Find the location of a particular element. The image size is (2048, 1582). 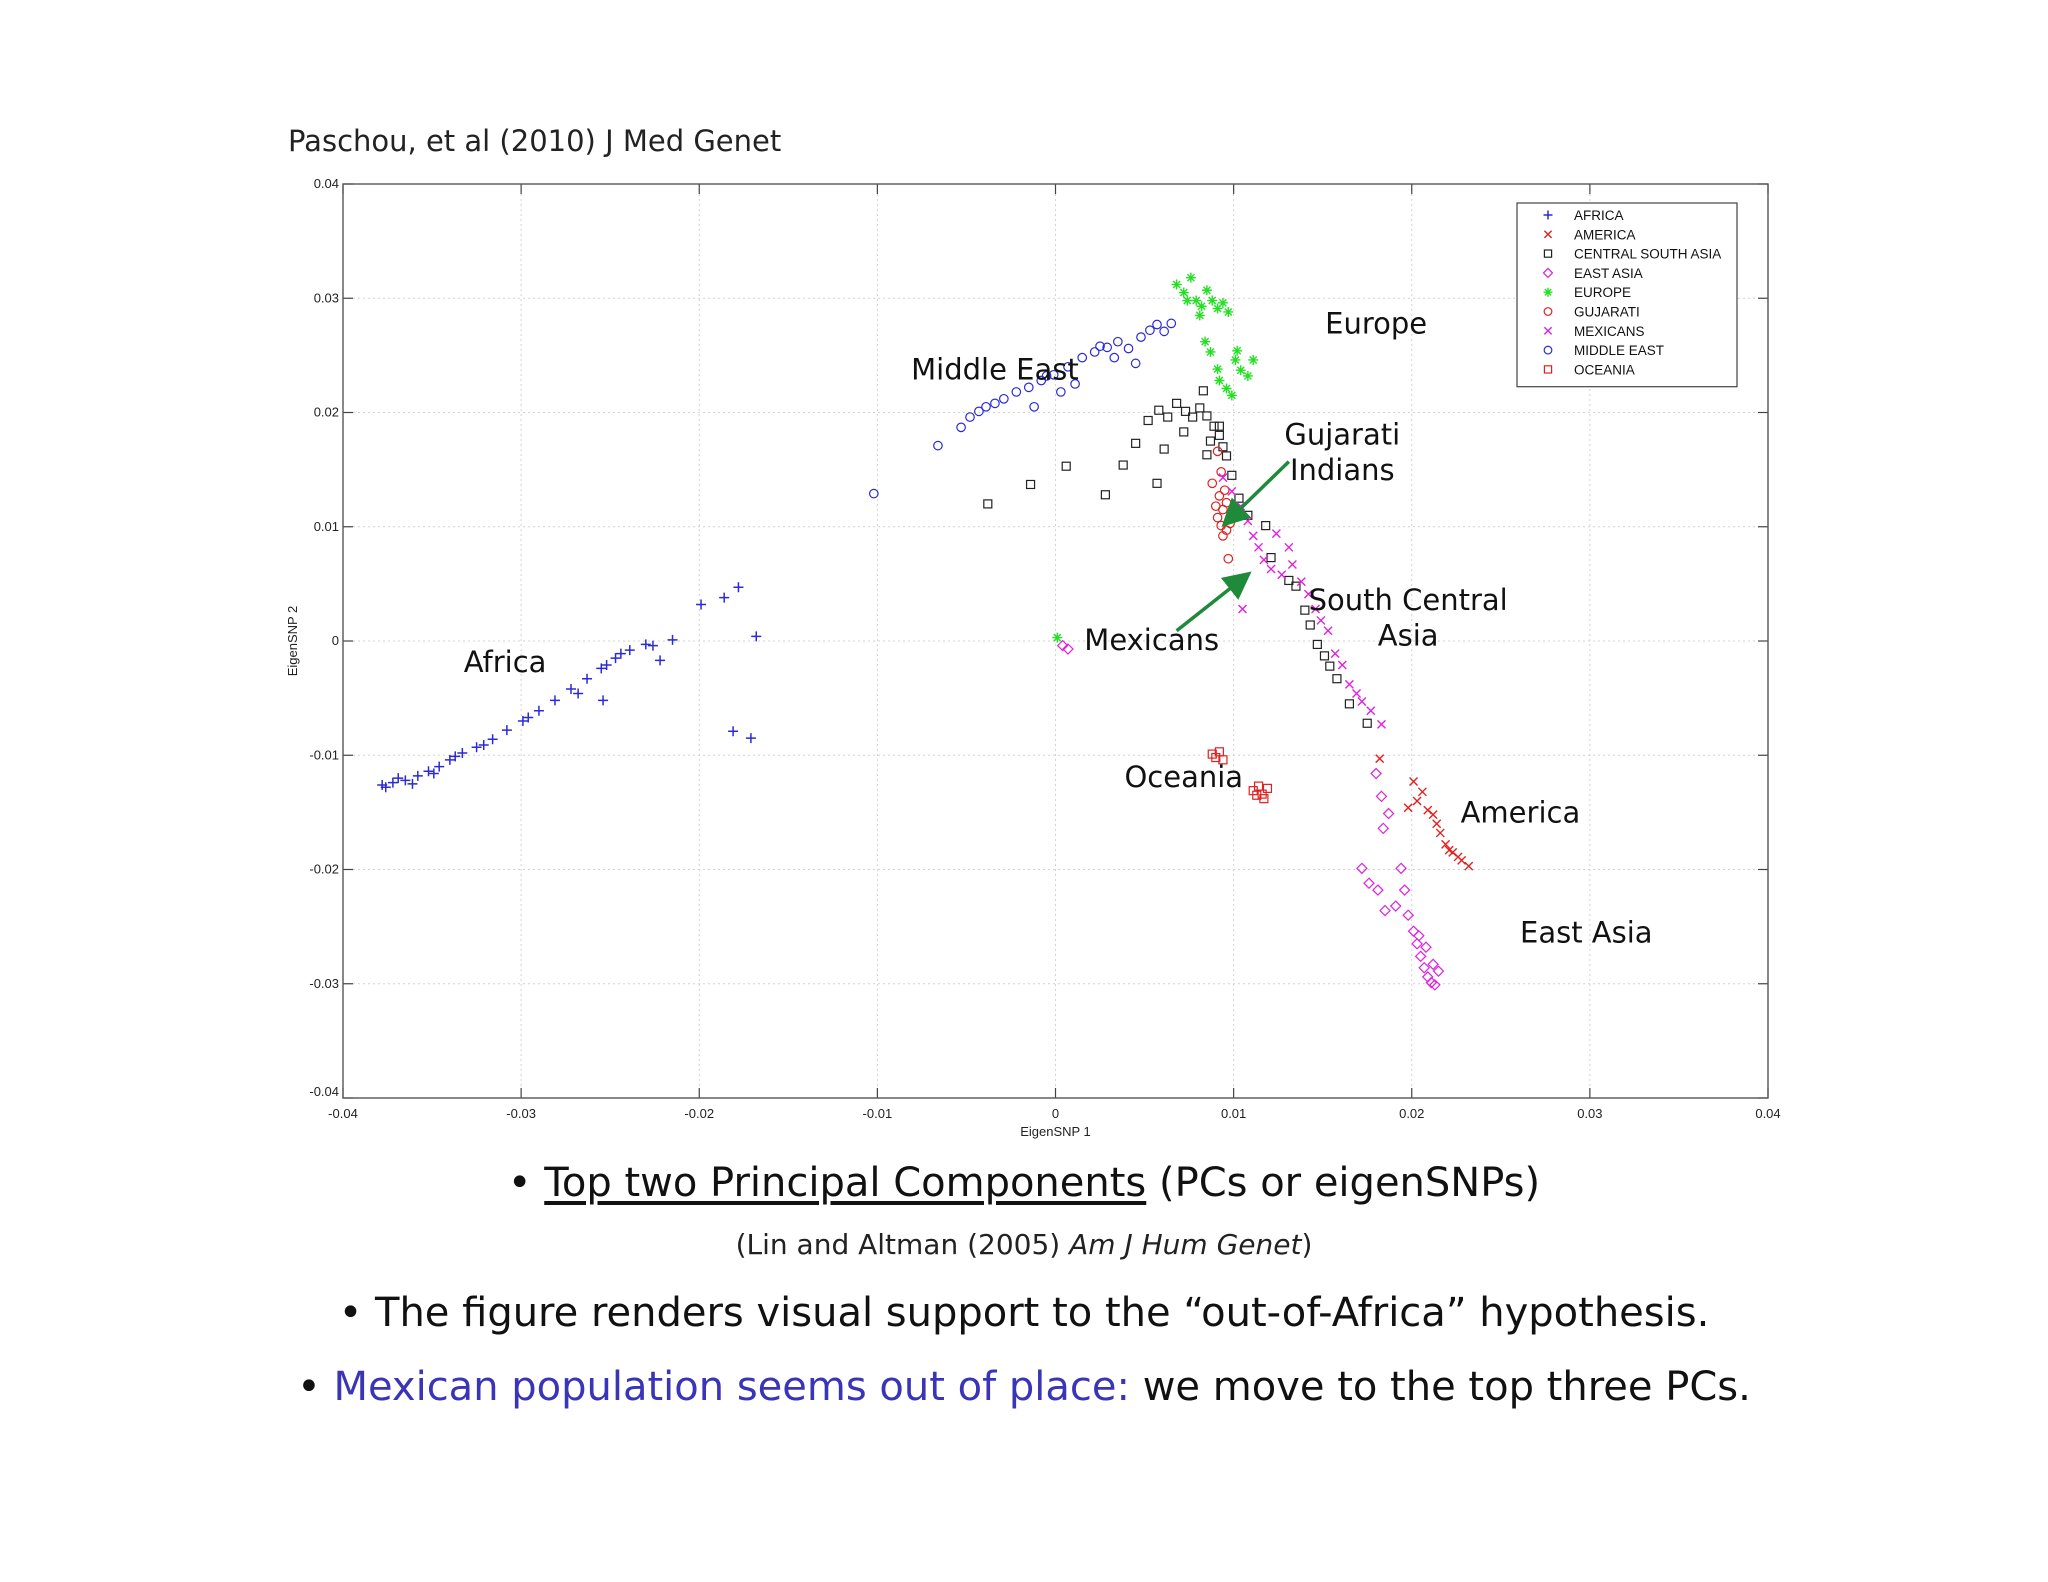

legend-label: MEXICANS is located at coordinates (1609, 331).